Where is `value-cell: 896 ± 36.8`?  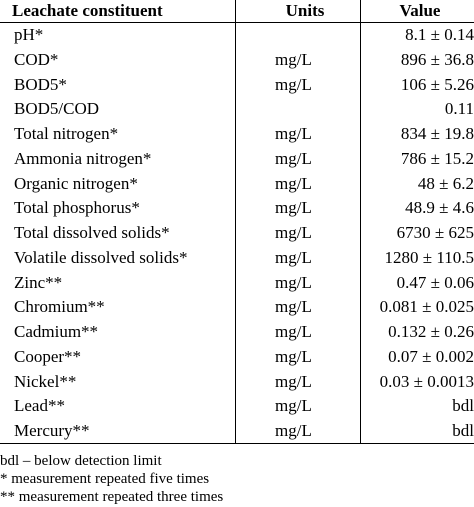 value-cell: 896 ± 36.8 is located at coordinates (437, 59).